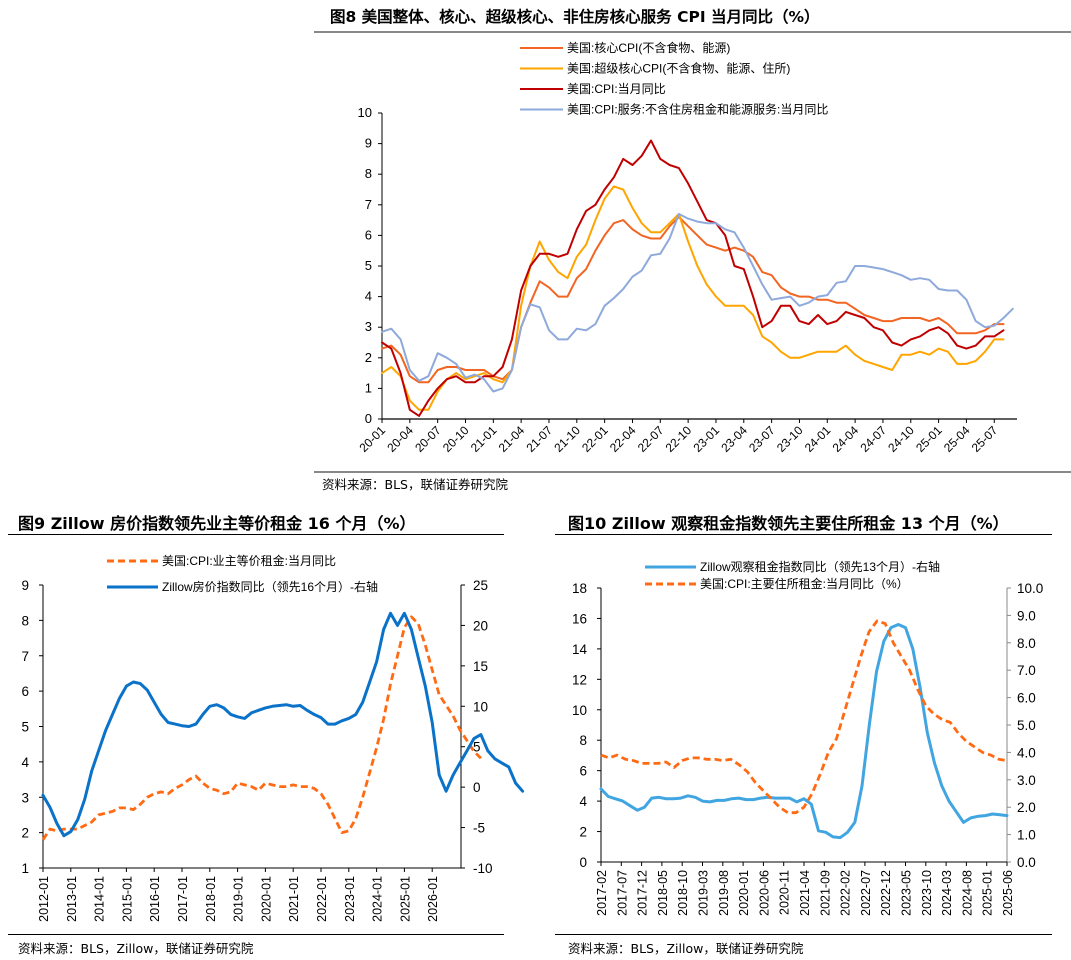  I want to click on chart-10-left-tick-label: 4, so click(583, 801).